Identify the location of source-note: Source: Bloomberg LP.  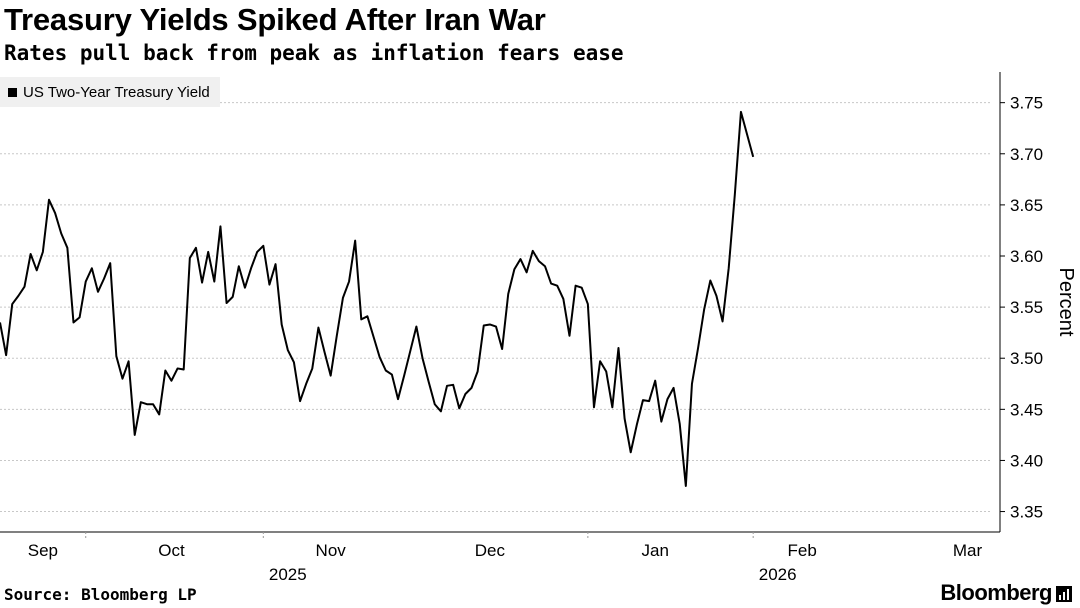
(100, 594).